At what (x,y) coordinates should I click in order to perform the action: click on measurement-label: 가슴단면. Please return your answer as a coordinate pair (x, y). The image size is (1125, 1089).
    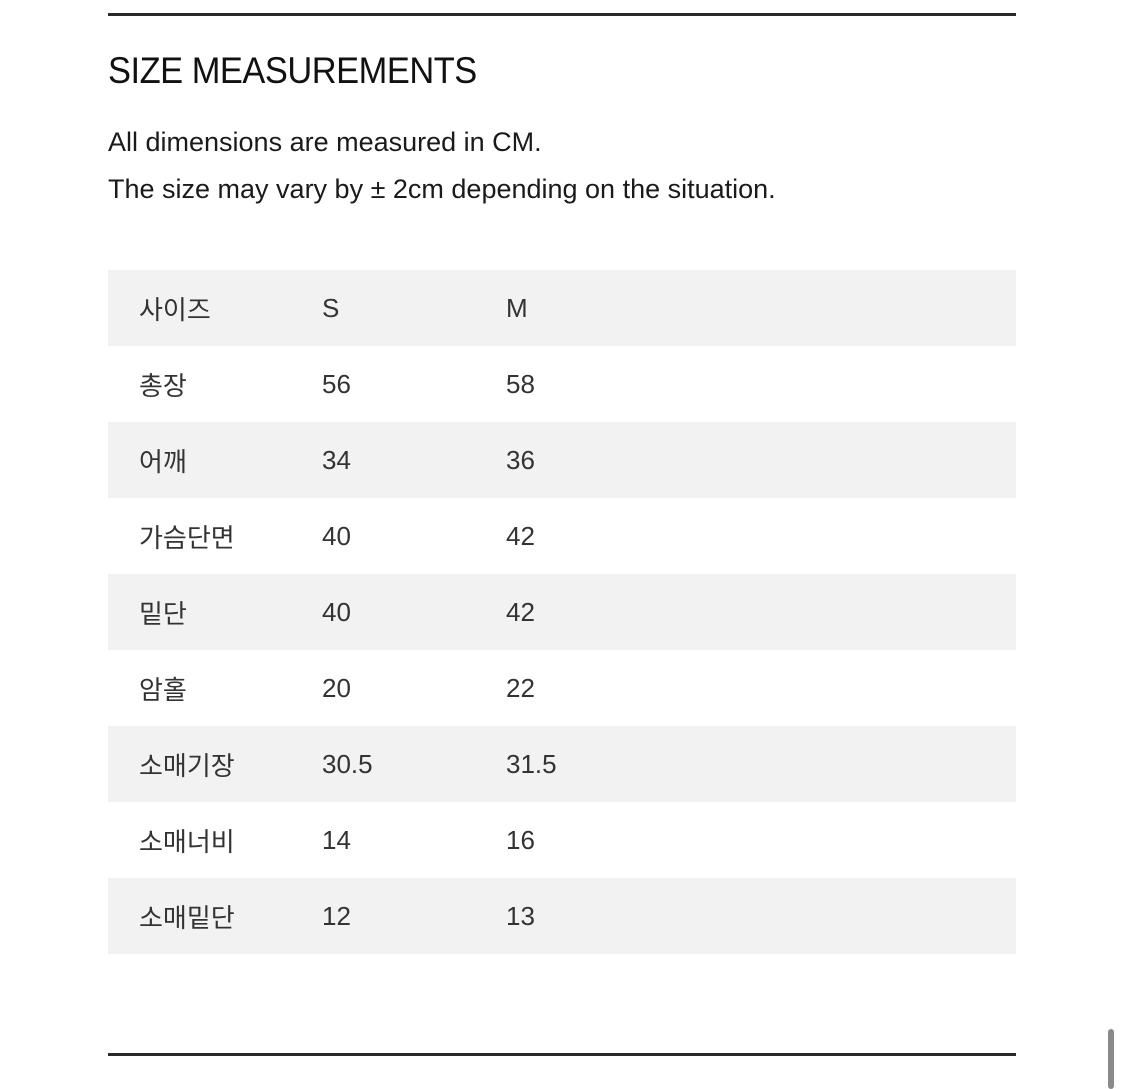
    Looking at the image, I should click on (187, 537).